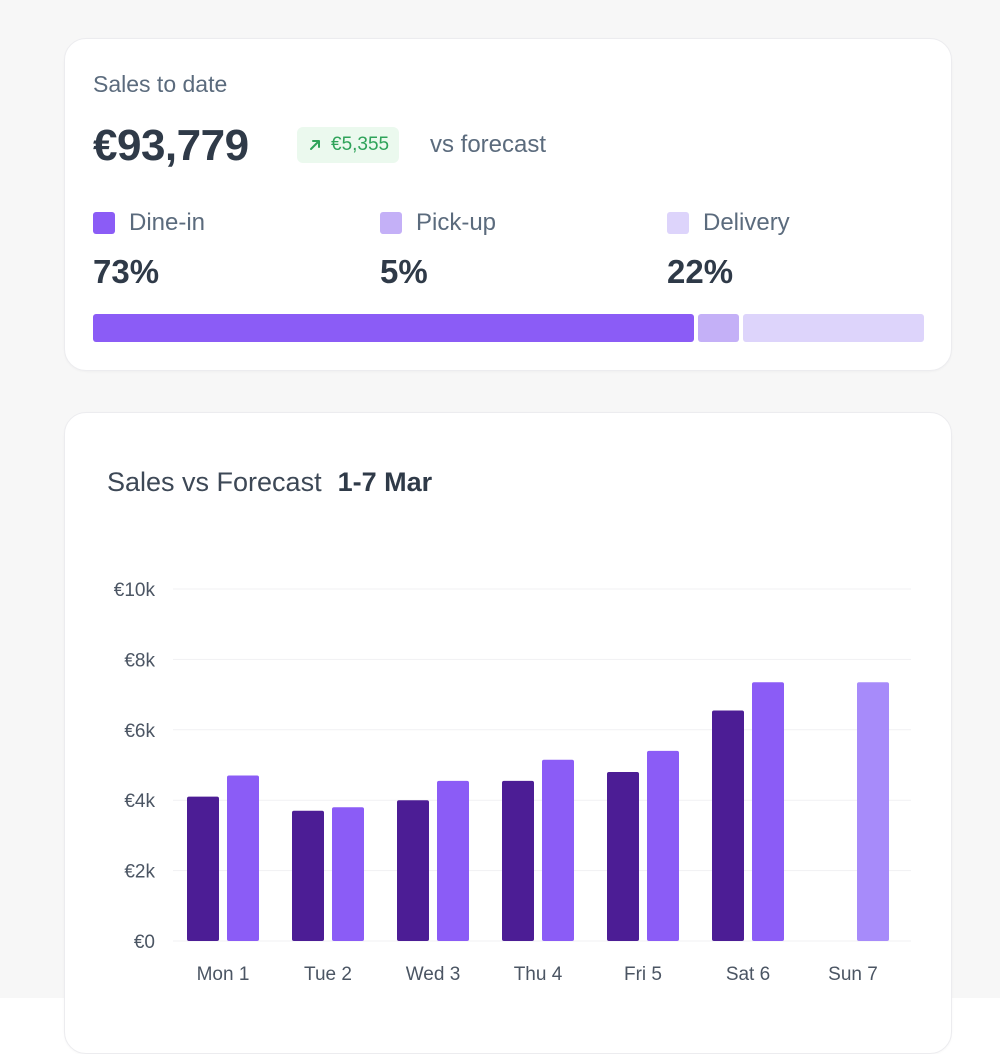  Describe the element at coordinates (433, 974) in the screenshot. I see `x-tick-label: Wed 3` at that location.